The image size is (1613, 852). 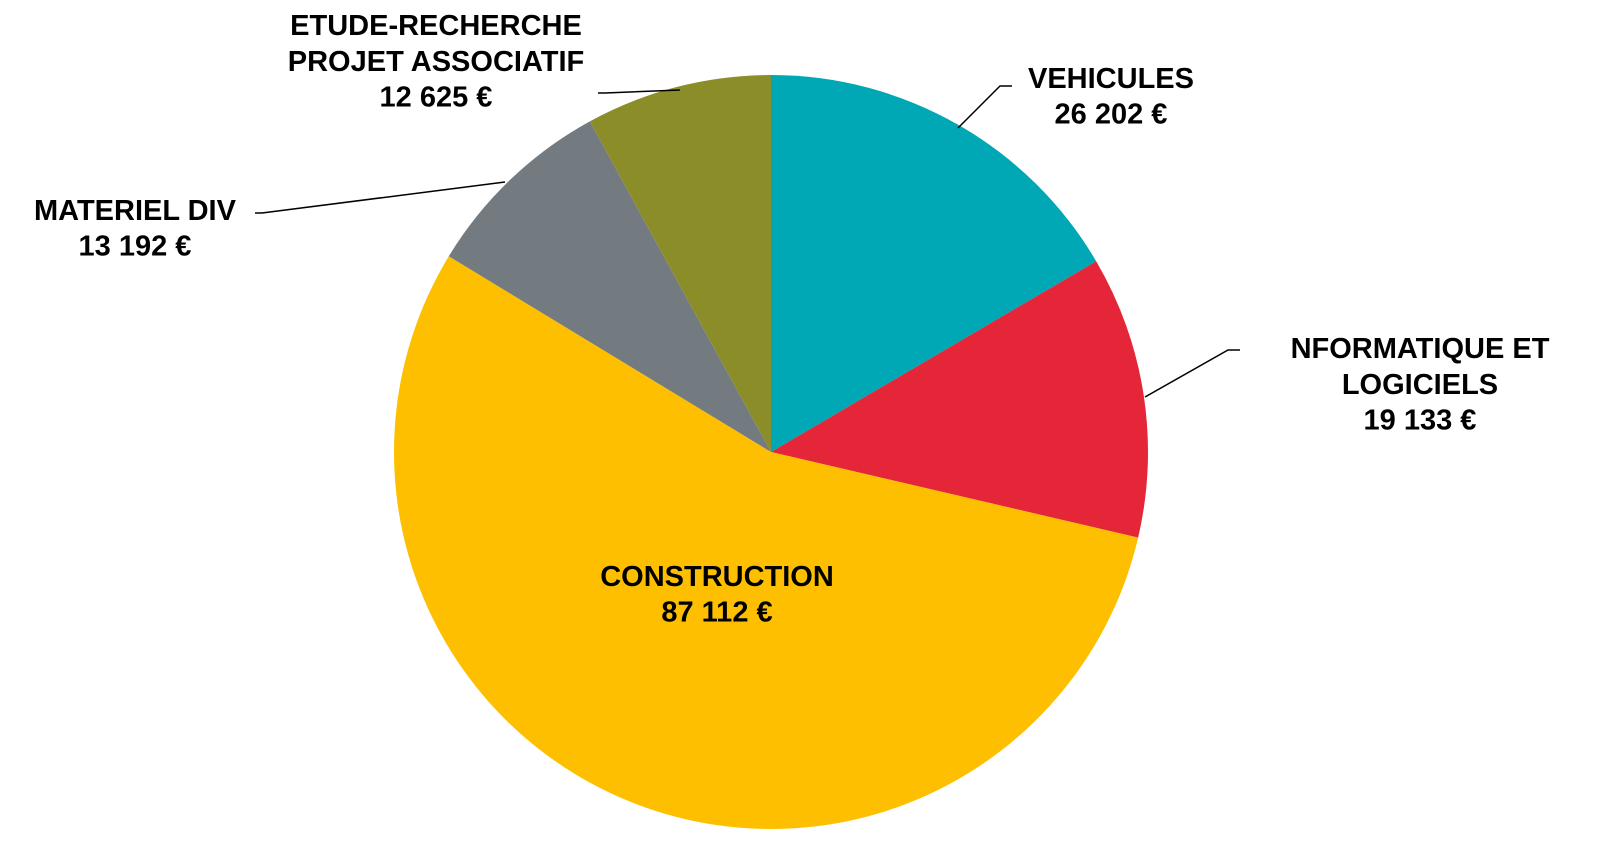 I want to click on value-label: 87 112 €, so click(x=716, y=613).